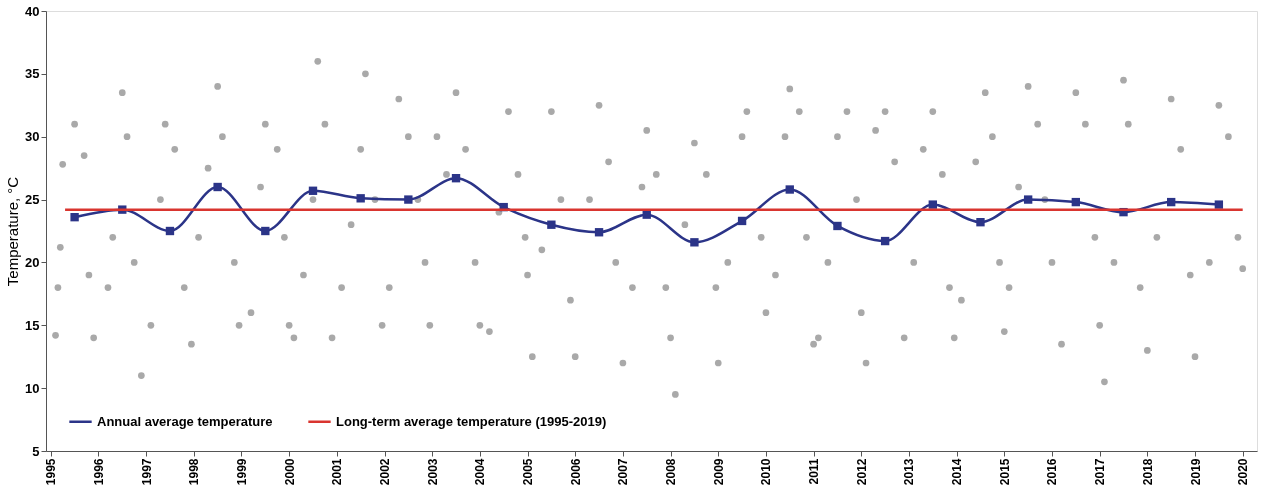  What do you see at coordinates (194, 472) in the screenshot?
I see `x-tick-label: 1998` at bounding box center [194, 472].